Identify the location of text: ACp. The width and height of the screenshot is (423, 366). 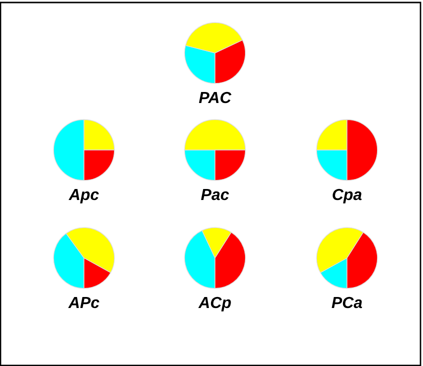
(214, 304).